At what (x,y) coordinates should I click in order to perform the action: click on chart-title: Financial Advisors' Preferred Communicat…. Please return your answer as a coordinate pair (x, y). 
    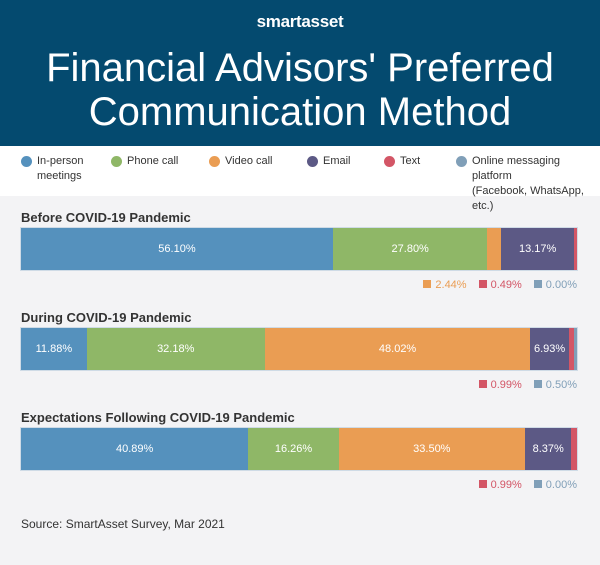
    Looking at the image, I should click on (300, 90).